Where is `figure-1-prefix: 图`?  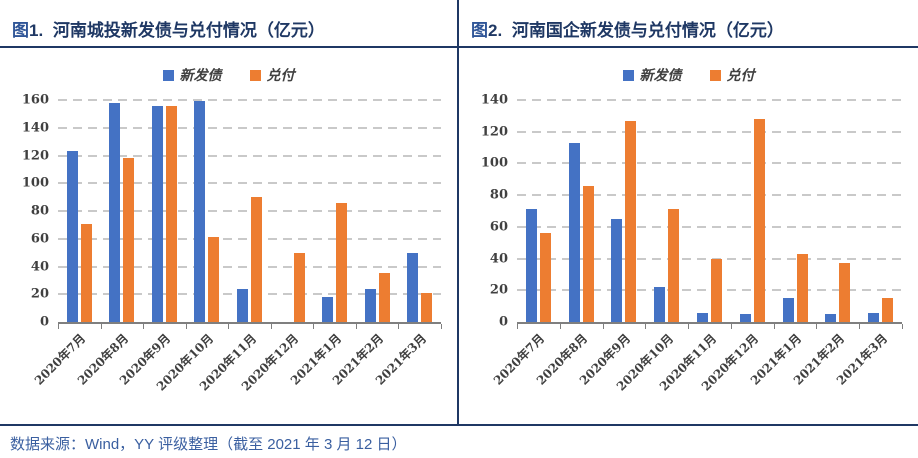
figure-1-prefix: 图 is located at coordinates (20, 30).